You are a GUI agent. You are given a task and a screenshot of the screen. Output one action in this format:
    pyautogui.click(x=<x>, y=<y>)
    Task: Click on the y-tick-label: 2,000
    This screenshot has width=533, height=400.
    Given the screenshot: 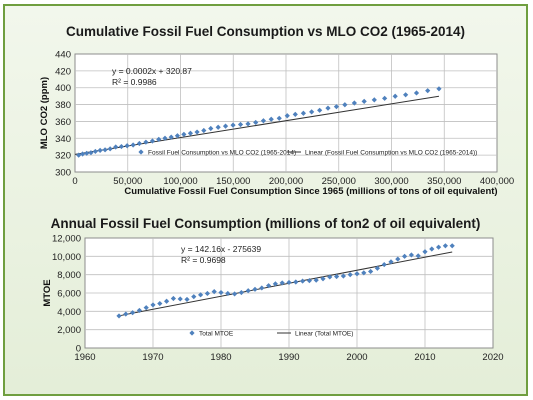 What is the action you would take?
    pyautogui.click(x=69, y=330)
    